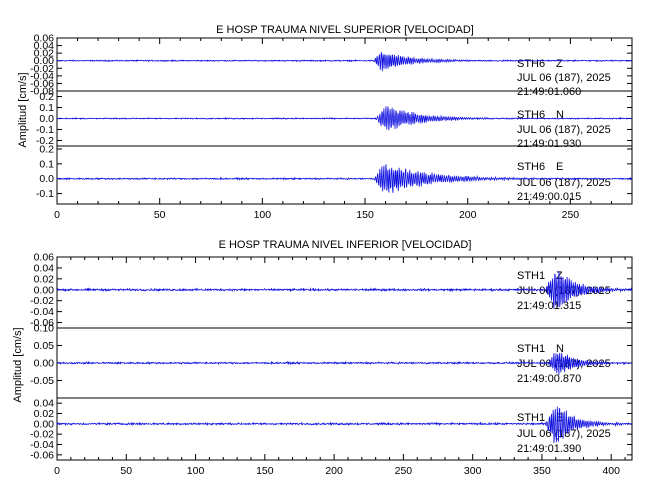 The height and width of the screenshot is (500, 650). I want to click on trace-upper-z-time: 21:49:01.060, so click(549, 92).